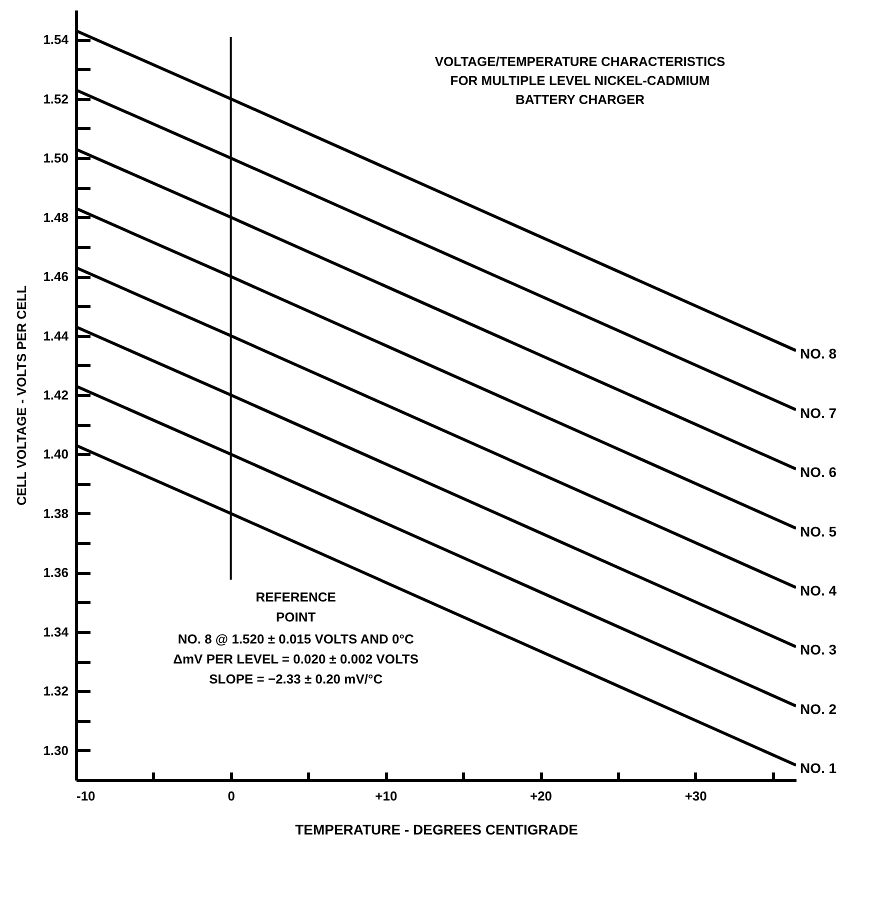 The image size is (894, 912). What do you see at coordinates (580, 81) in the screenshot?
I see `text: VOLTAGE/TEMPERATURE CHARACTERISTICS FOR MULTIPLE LEVEL NICKEL-CADMIUM BATTERY CHARGER` at bounding box center [580, 81].